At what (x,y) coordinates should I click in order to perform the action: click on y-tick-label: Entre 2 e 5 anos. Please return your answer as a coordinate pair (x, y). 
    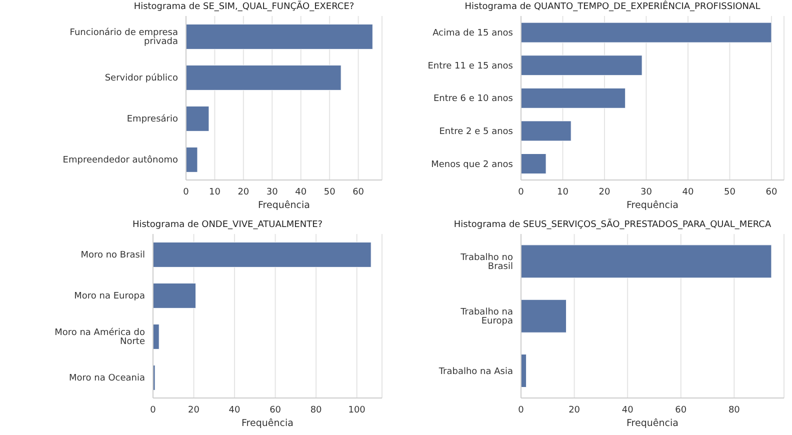
    Looking at the image, I should click on (476, 131).